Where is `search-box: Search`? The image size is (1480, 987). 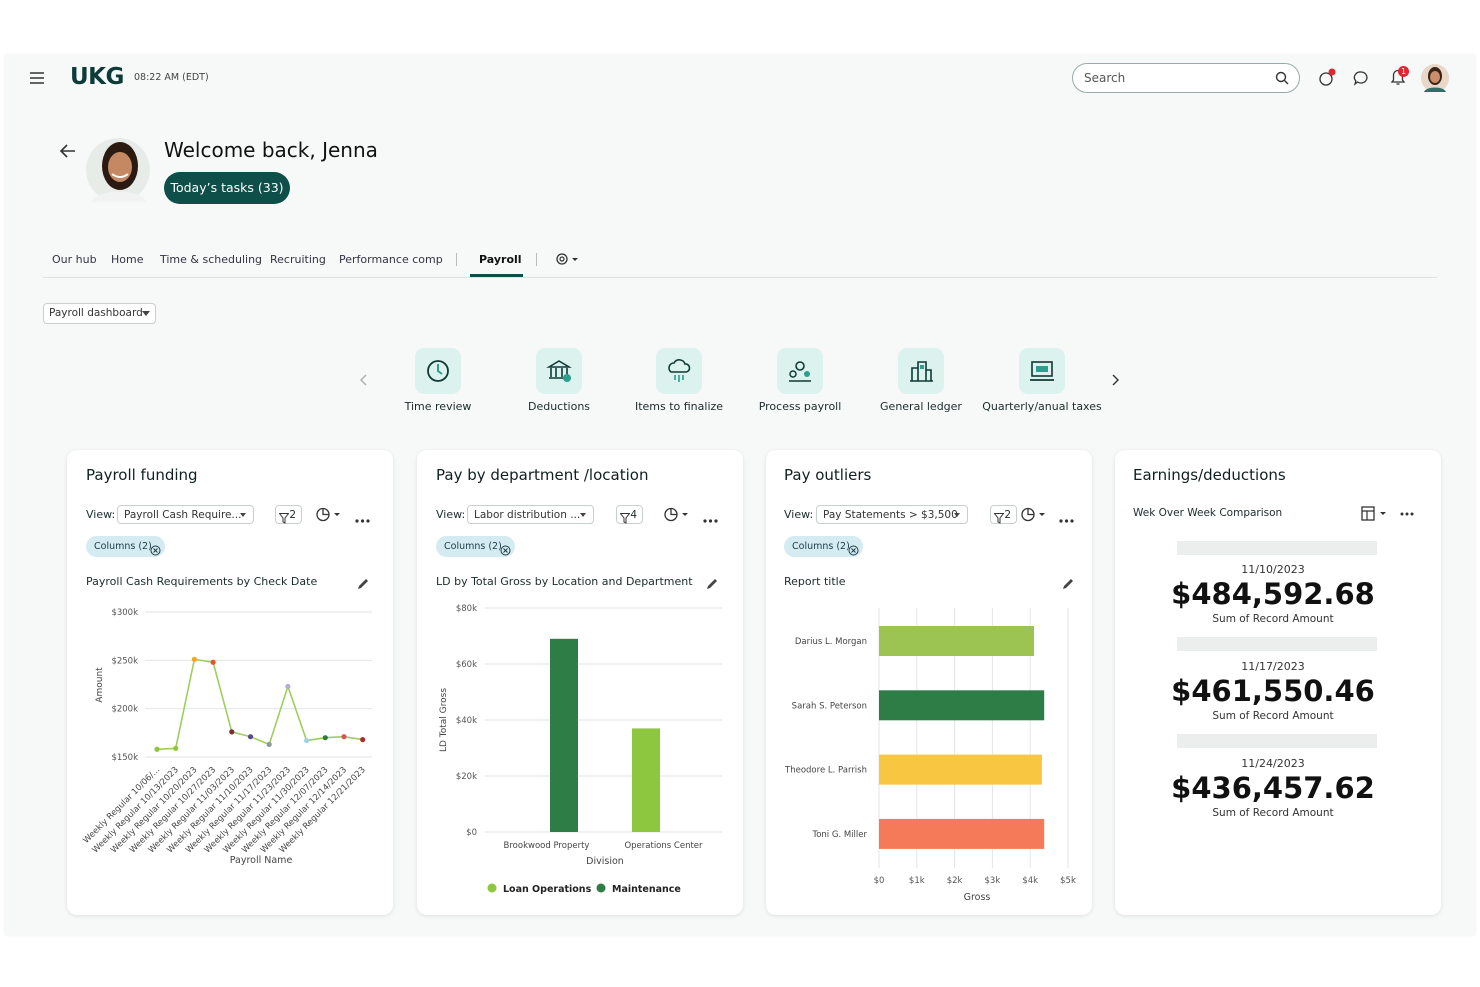
search-box: Search is located at coordinates (1186, 78).